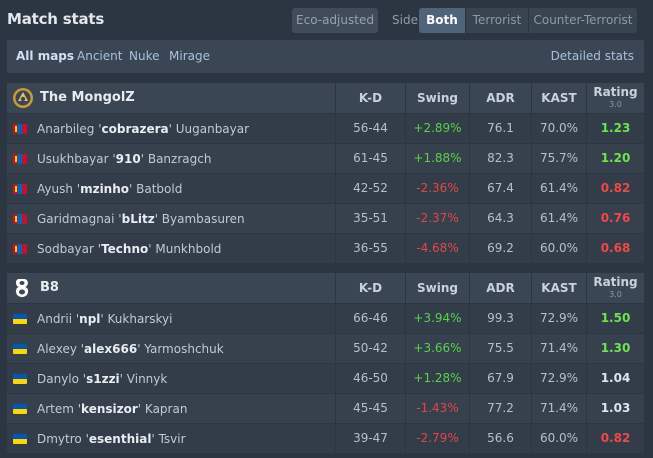 This screenshot has height=458, width=653. Describe the element at coordinates (162, 409) in the screenshot. I see `player-last-name: ' Kapran` at that location.